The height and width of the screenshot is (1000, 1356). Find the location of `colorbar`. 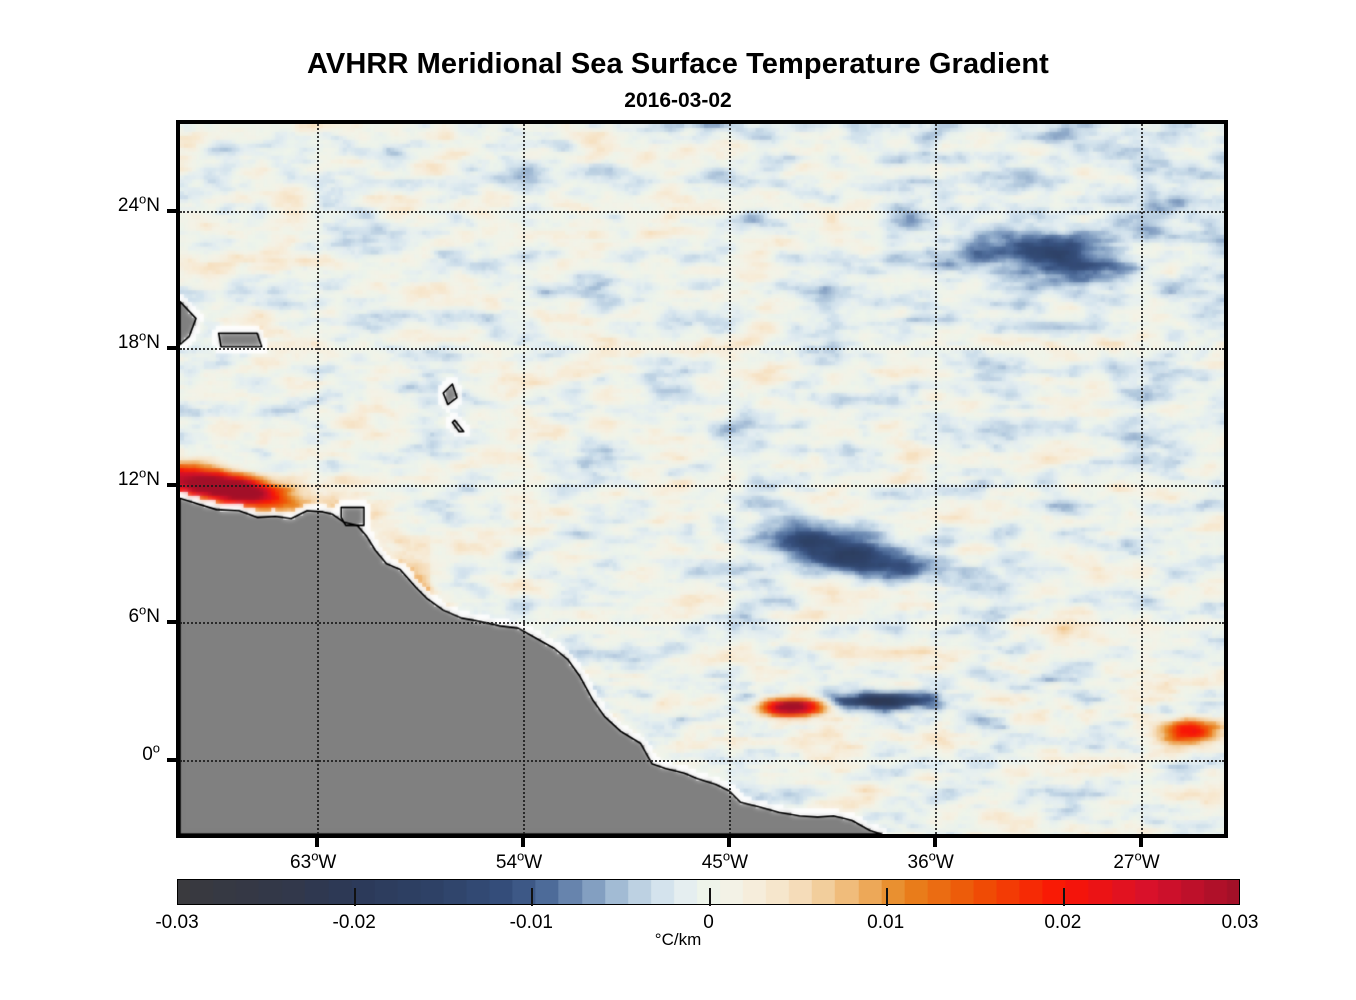

colorbar is located at coordinates (708, 892).